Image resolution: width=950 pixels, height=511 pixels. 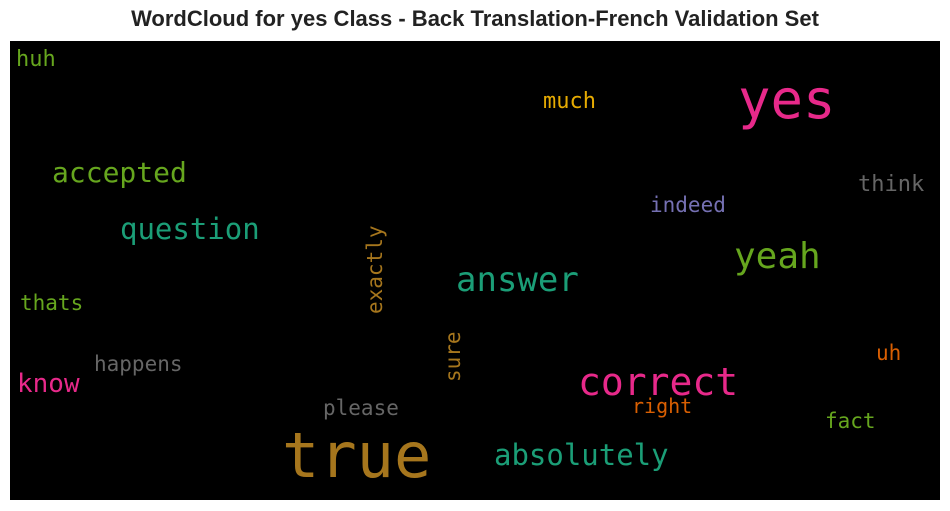 What do you see at coordinates (891, 184) in the screenshot?
I see `word-think: think` at bounding box center [891, 184].